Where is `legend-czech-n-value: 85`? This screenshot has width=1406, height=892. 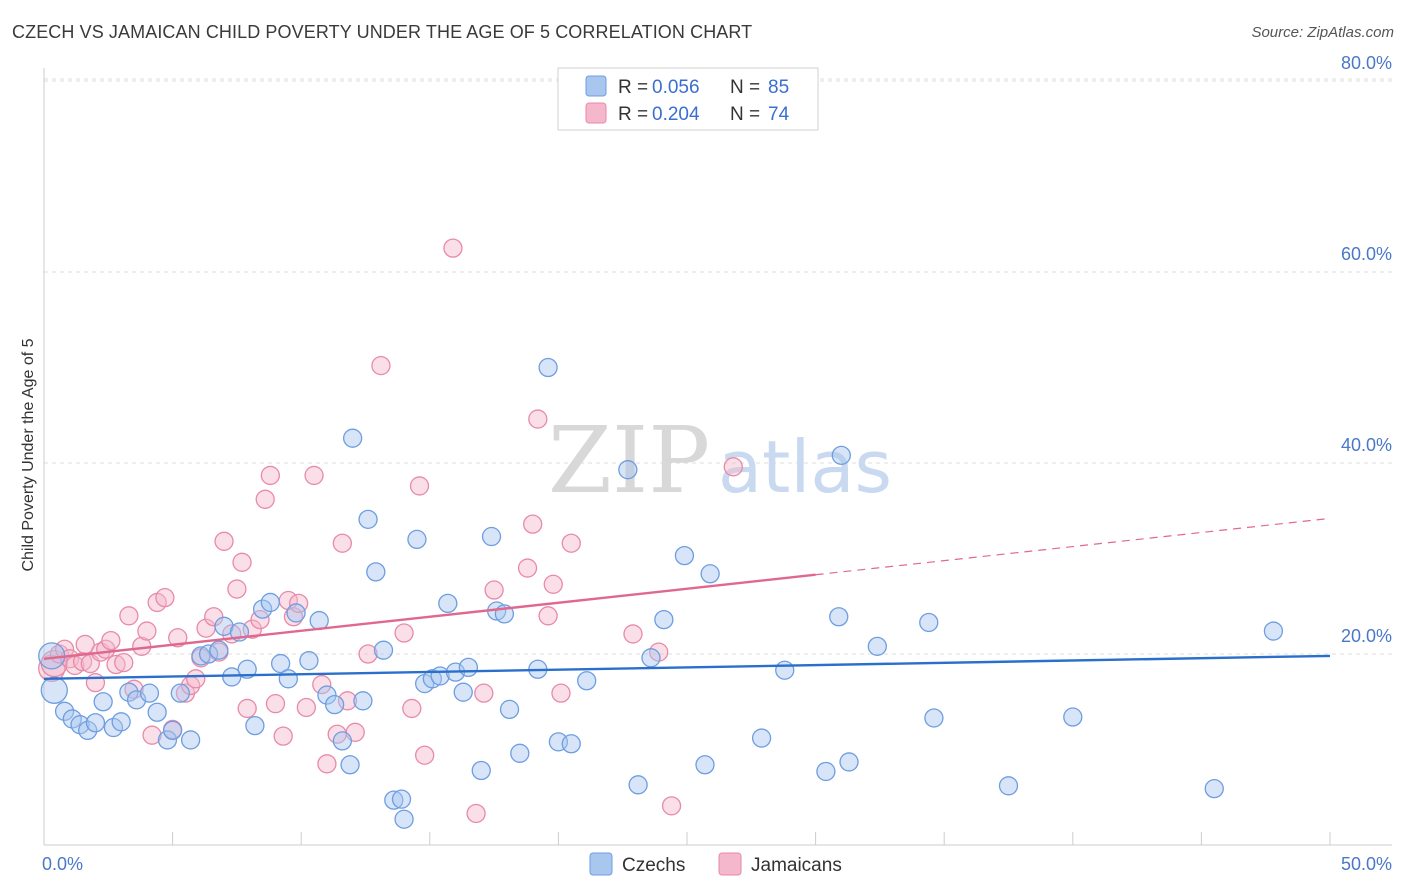
legend-czech-n-value: 85 is located at coordinates (778, 87).